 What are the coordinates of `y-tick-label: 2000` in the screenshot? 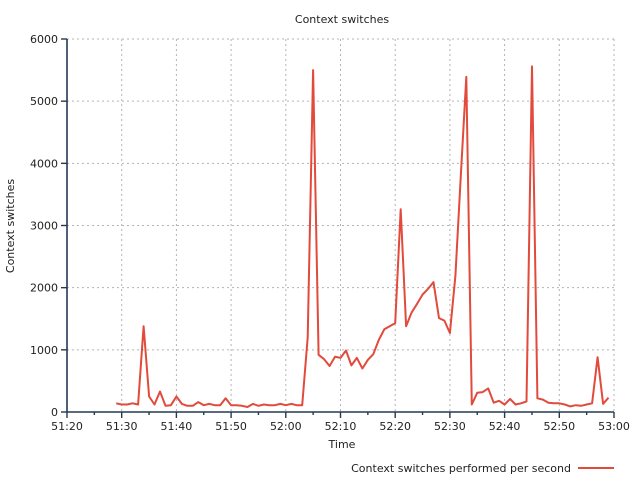 It's located at (44, 288).